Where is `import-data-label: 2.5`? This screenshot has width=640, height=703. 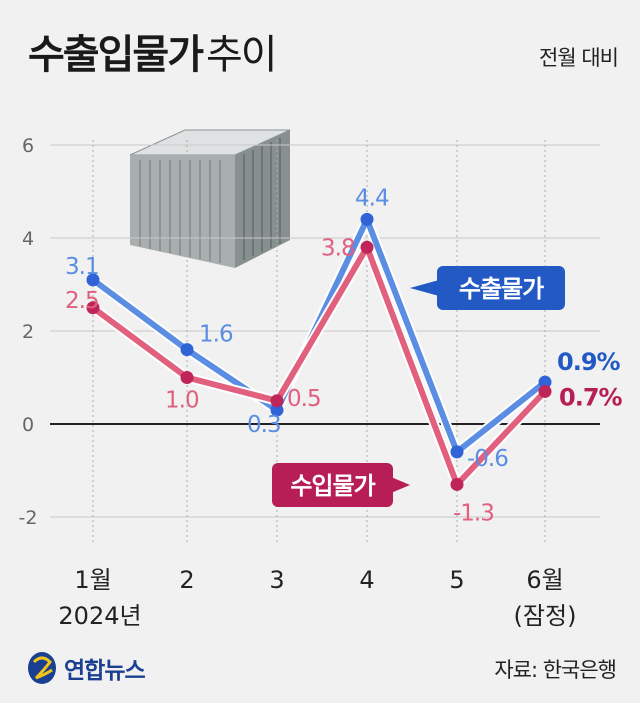
import-data-label: 2.5 is located at coordinates (82, 301).